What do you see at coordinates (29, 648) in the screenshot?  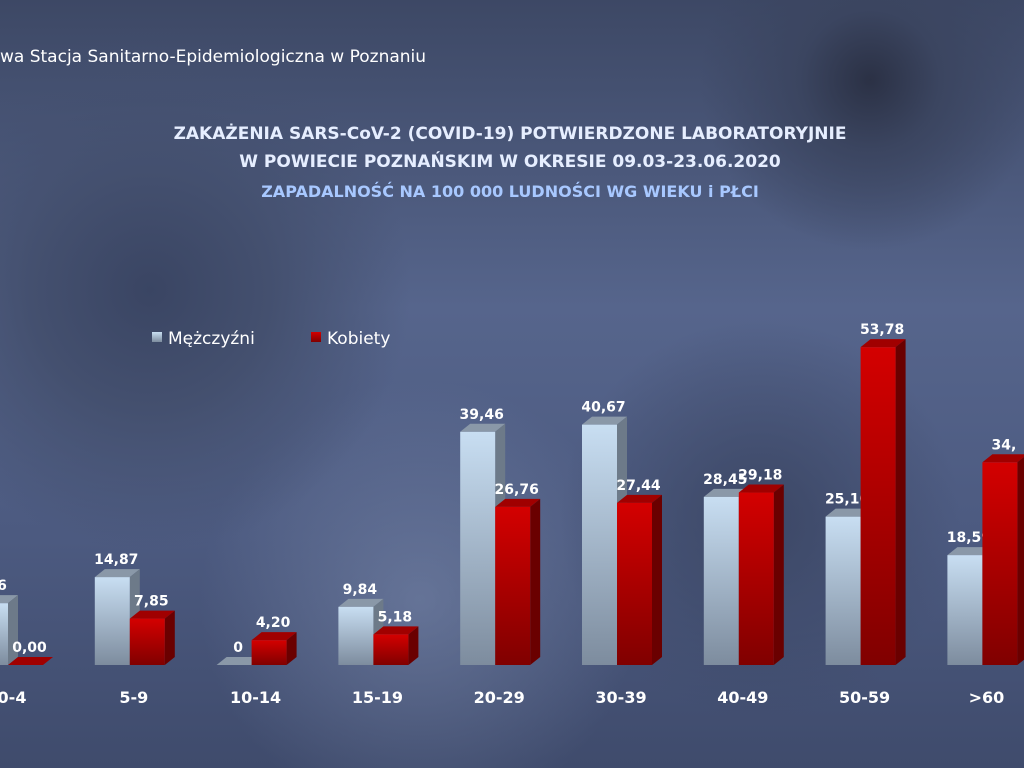 I see `value-label-women: 0,00` at bounding box center [29, 648].